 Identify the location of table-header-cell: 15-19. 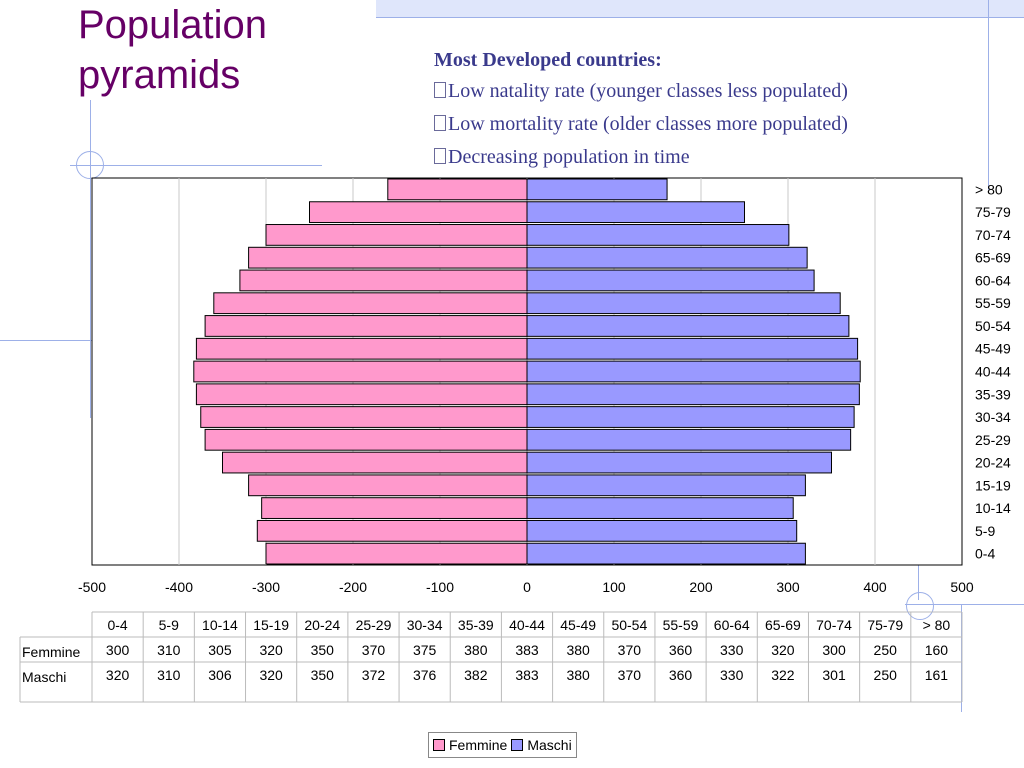
(271, 625).